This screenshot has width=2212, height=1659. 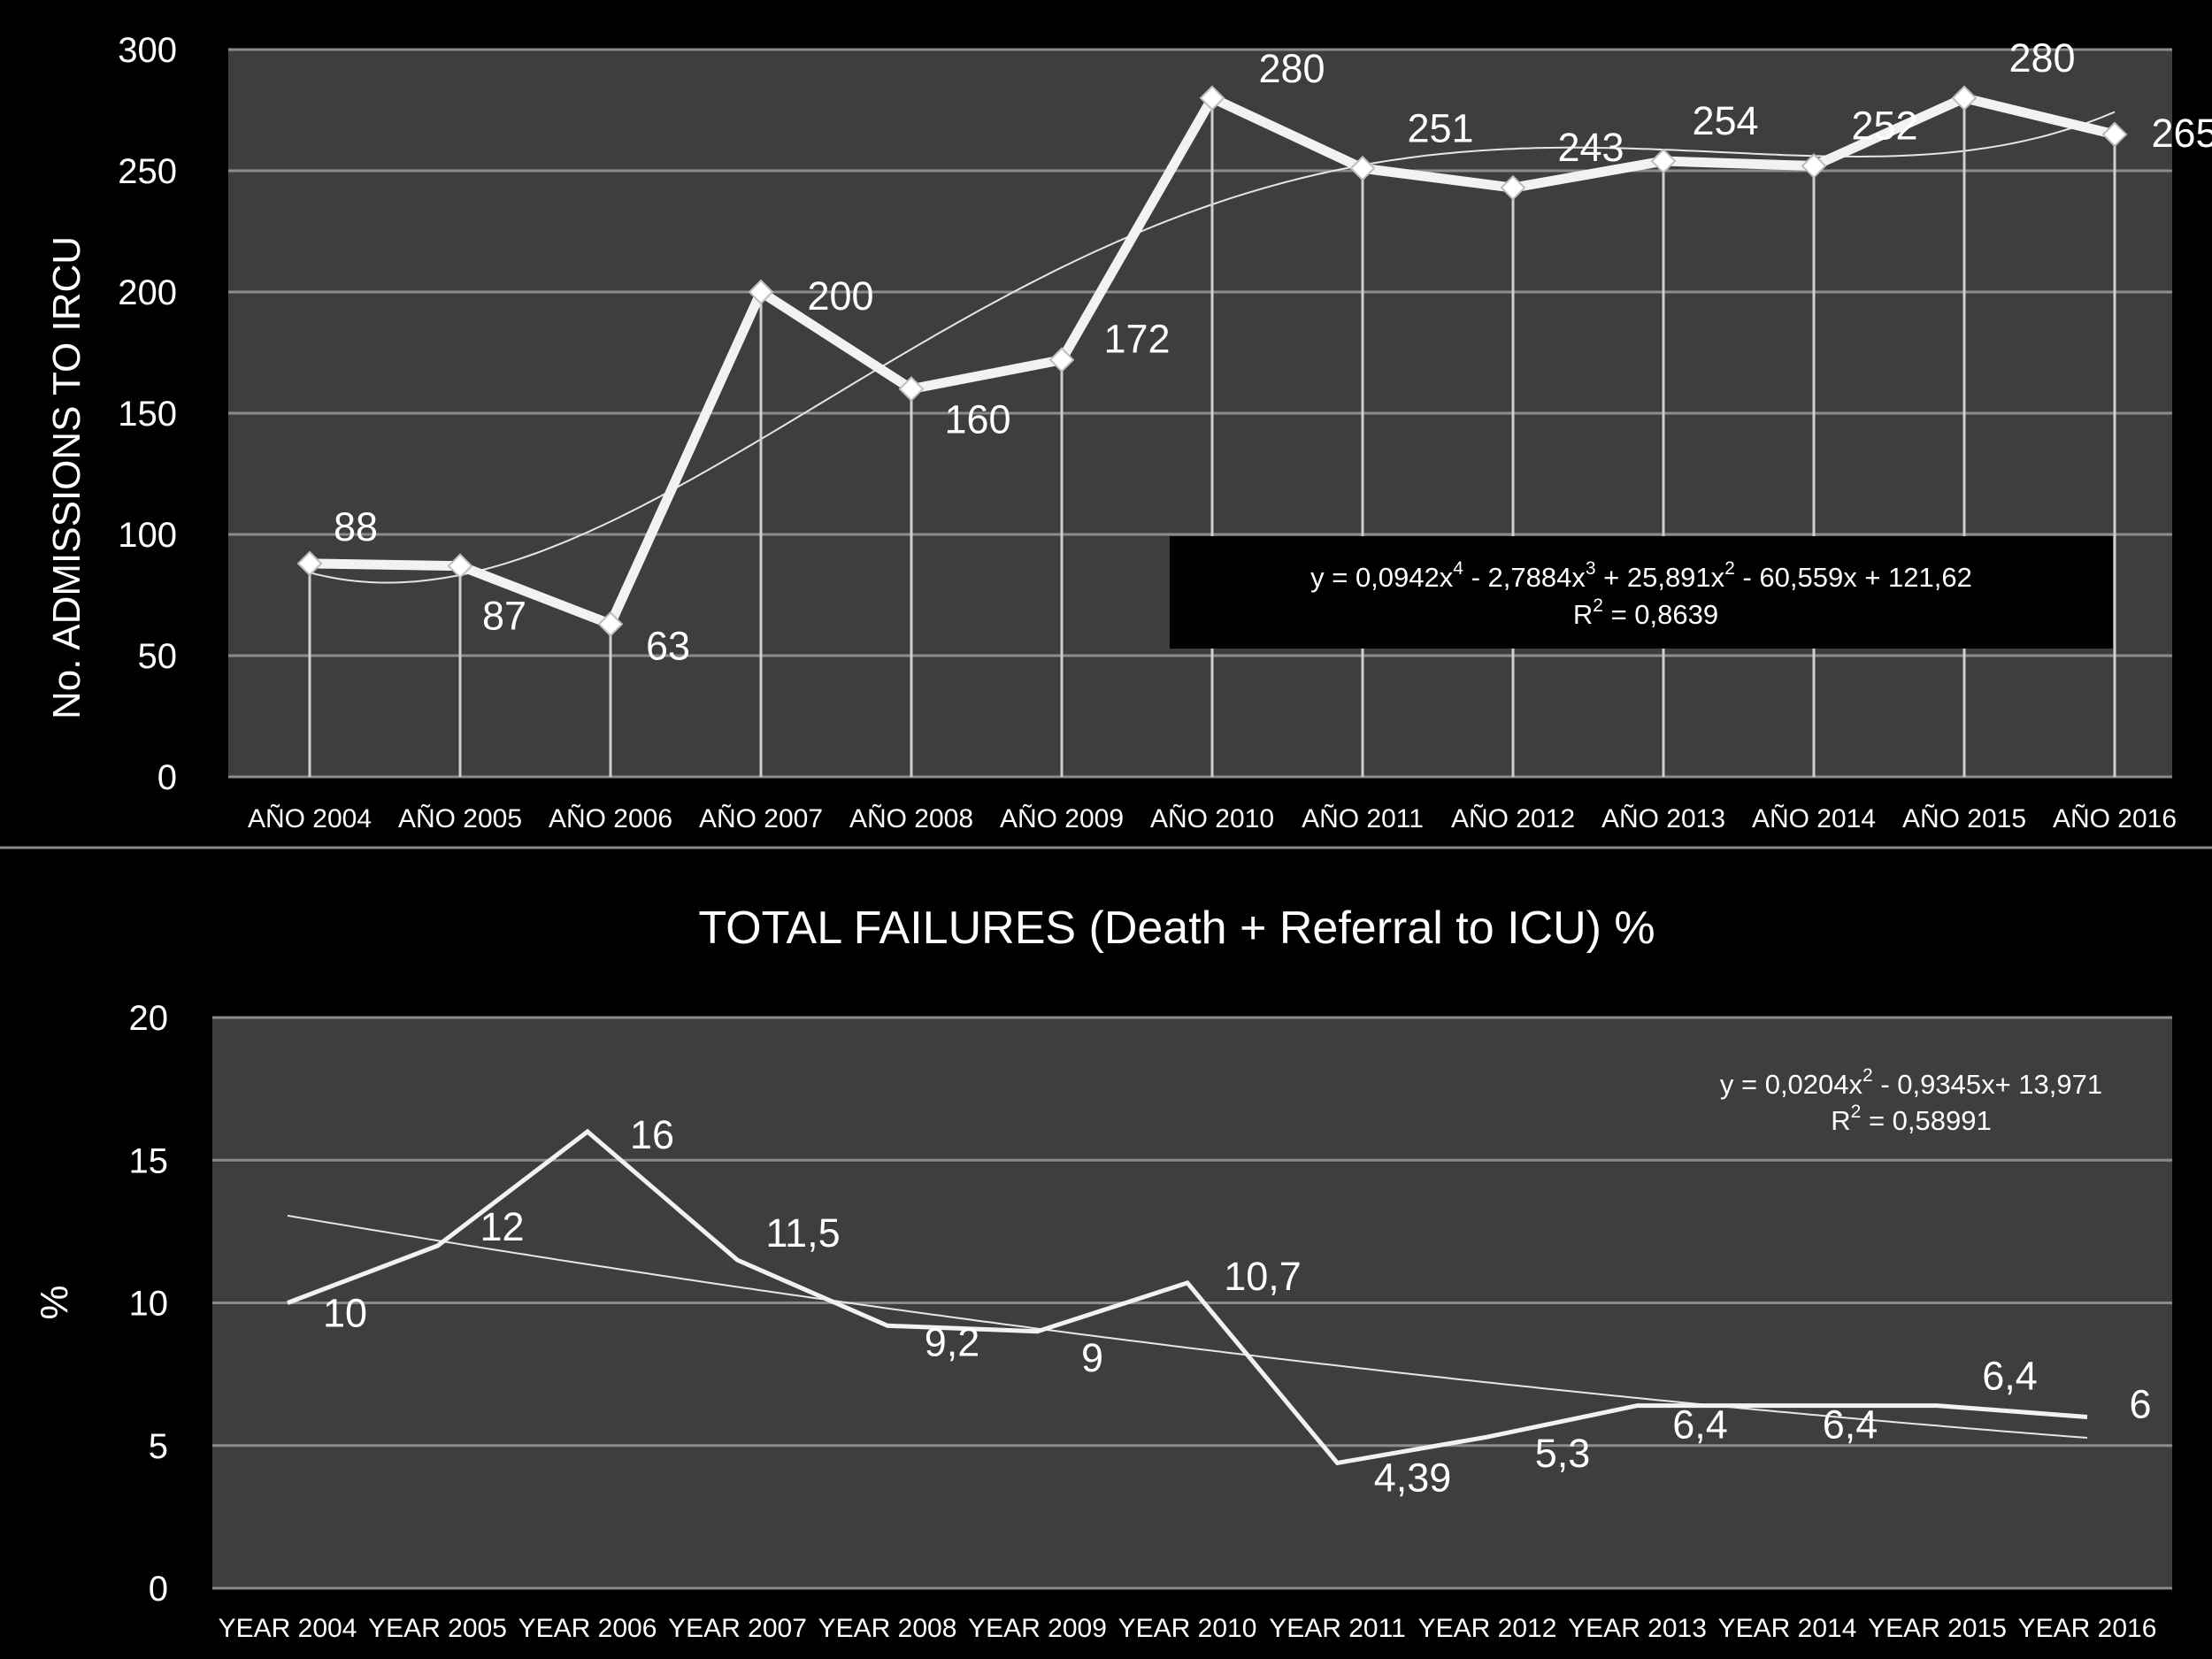 I want to click on admissions-data-label: 252, so click(x=1884, y=126).